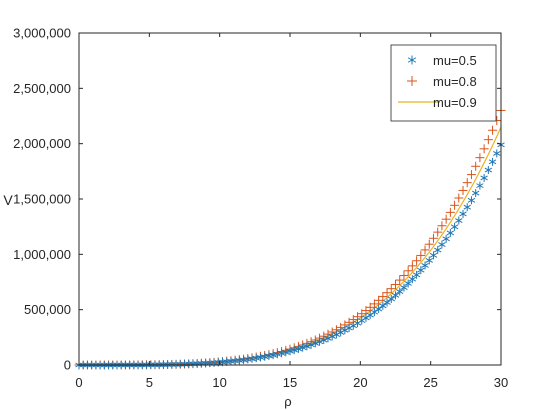 Image resolution: width=550 pixels, height=410 pixels. Describe the element at coordinates (47, 309) in the screenshot. I see `y-tick-label: 500,000` at that location.